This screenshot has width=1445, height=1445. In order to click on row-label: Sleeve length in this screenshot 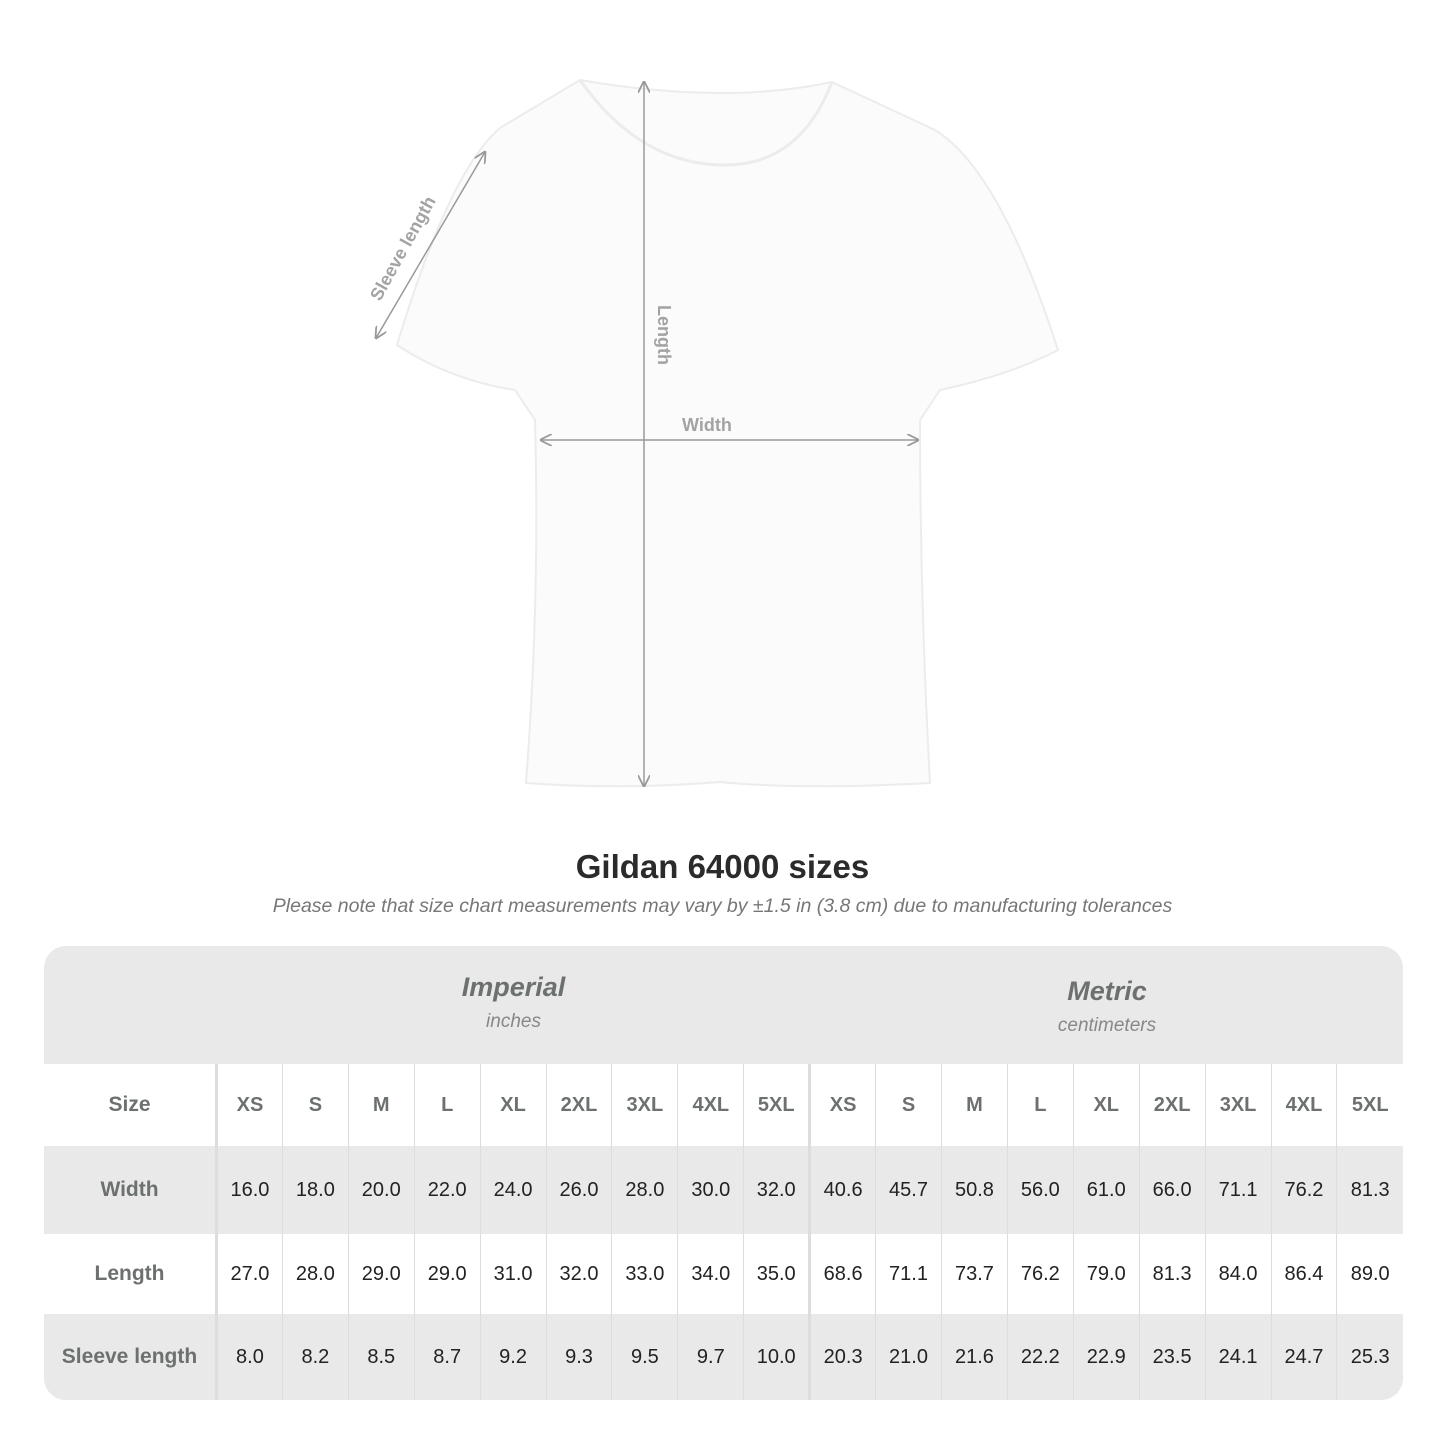, I will do `click(131, 1357)`.